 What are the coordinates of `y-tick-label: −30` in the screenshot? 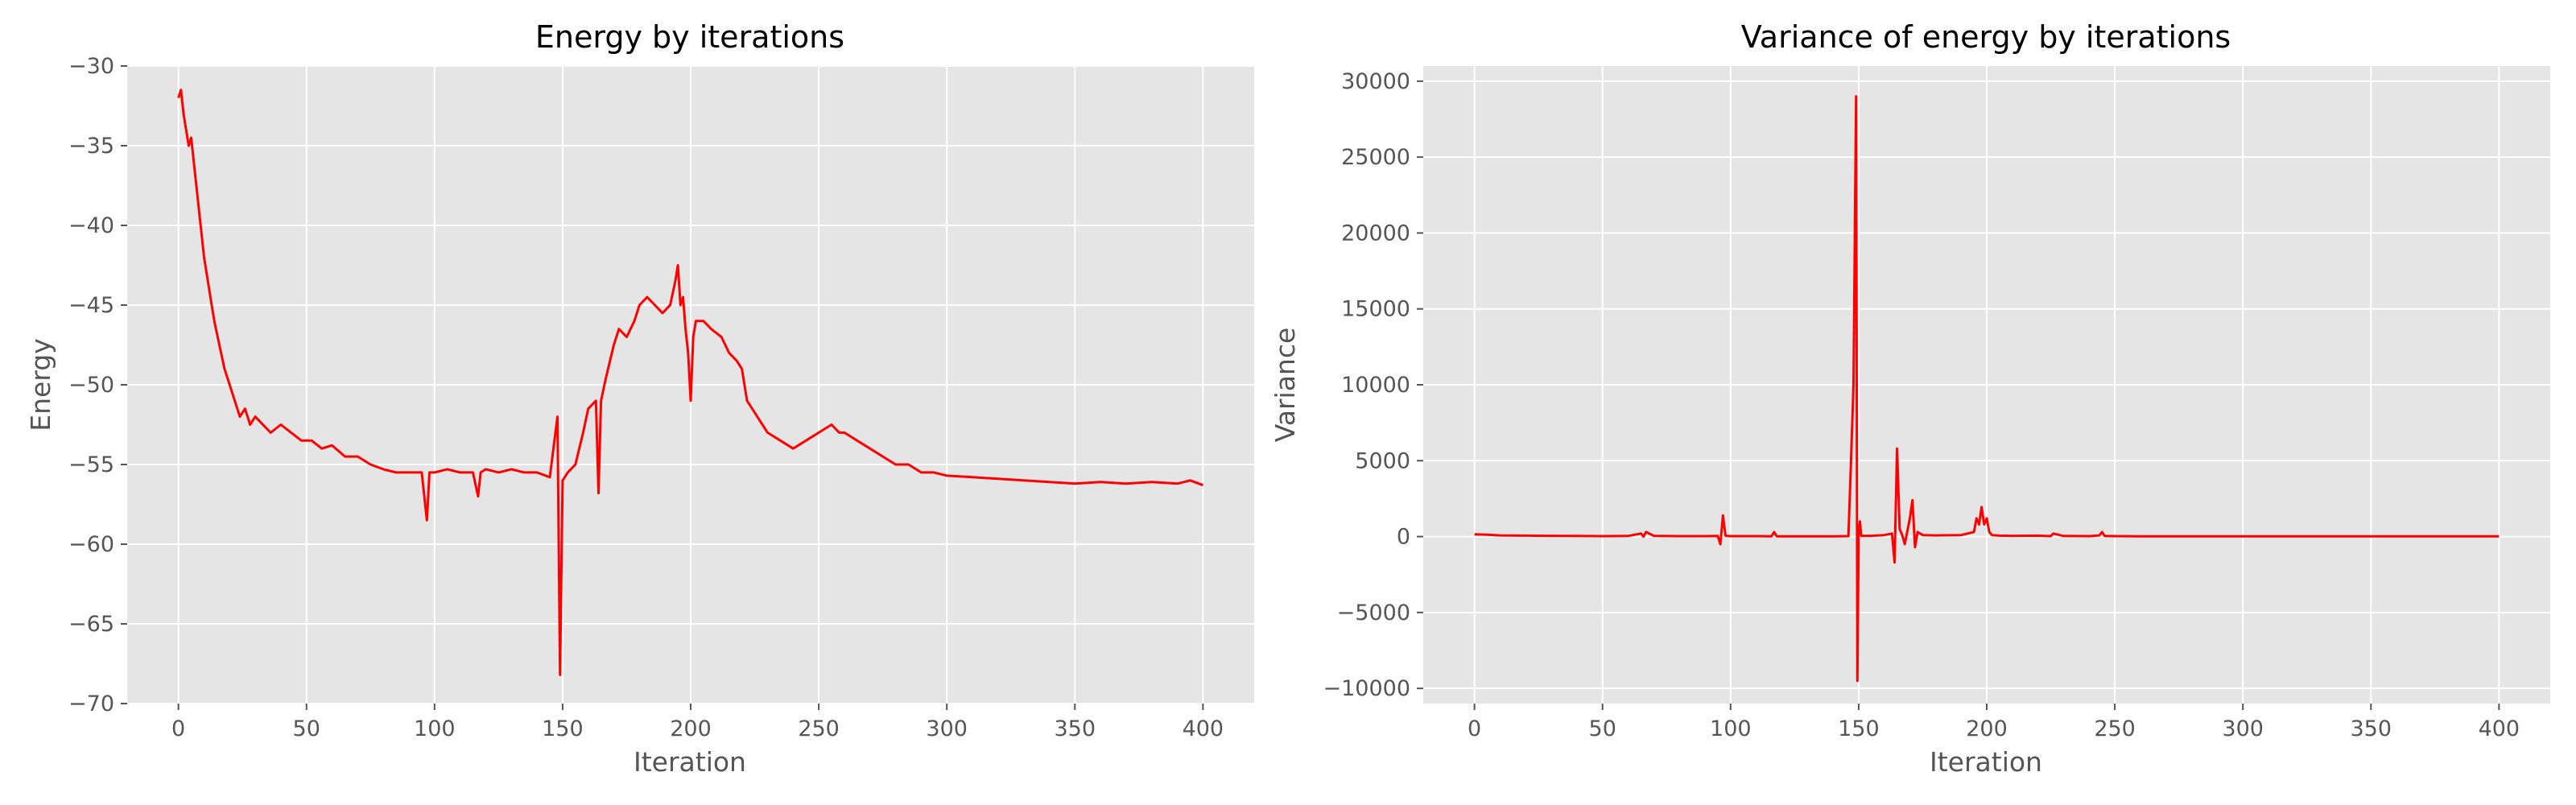 It's located at (91, 66).